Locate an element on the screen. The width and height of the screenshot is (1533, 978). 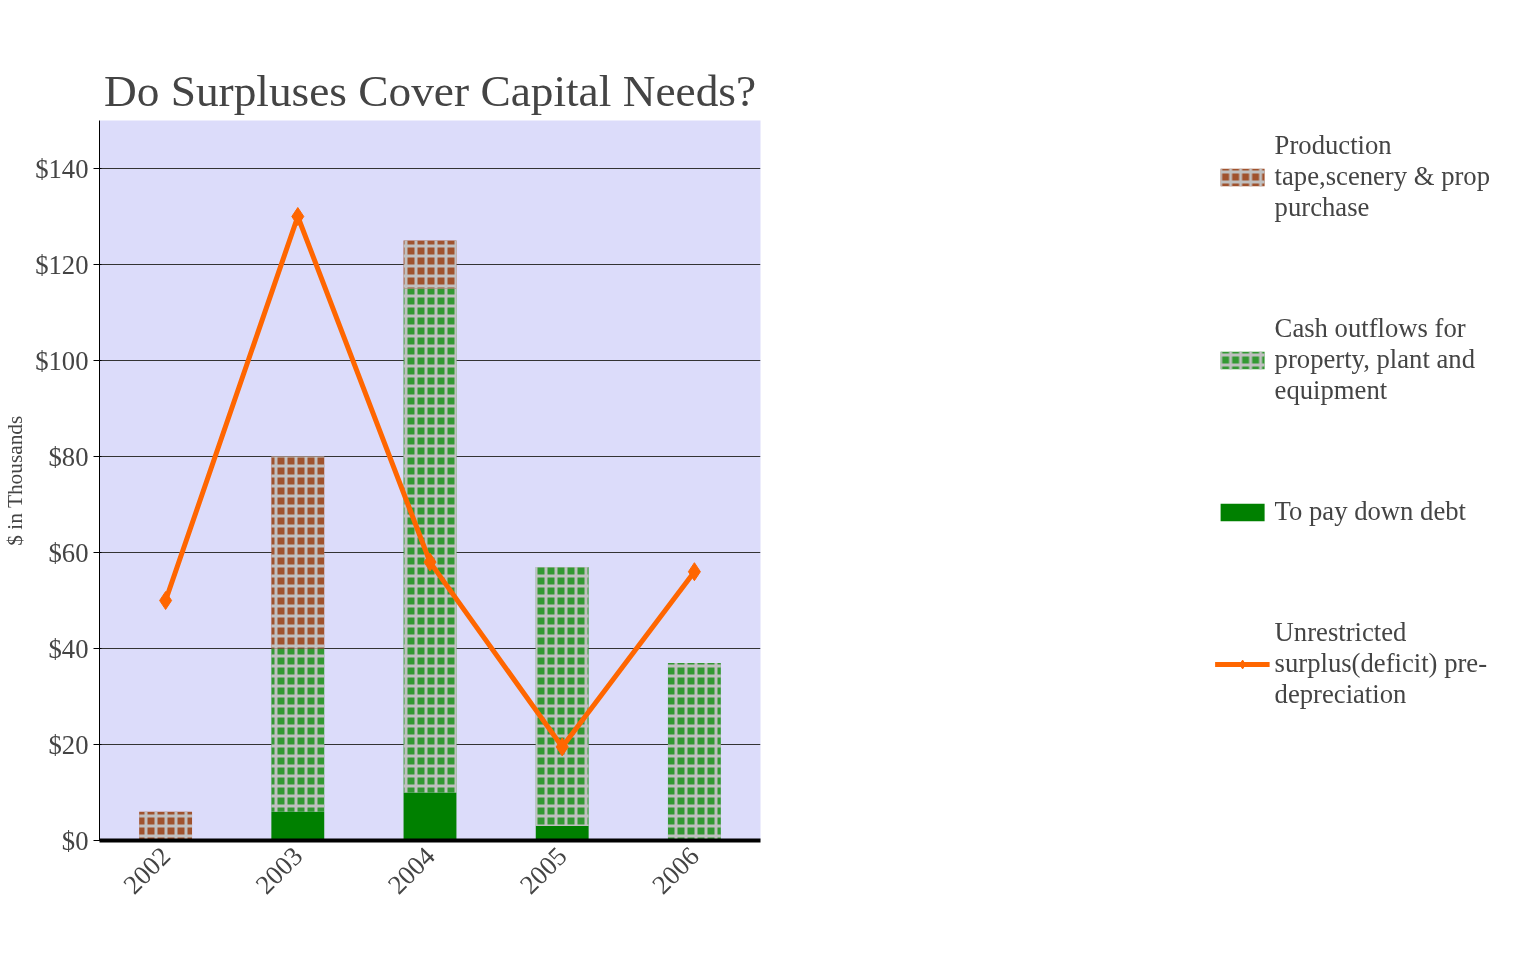
y-tick-label: $20 is located at coordinates (68, 744).